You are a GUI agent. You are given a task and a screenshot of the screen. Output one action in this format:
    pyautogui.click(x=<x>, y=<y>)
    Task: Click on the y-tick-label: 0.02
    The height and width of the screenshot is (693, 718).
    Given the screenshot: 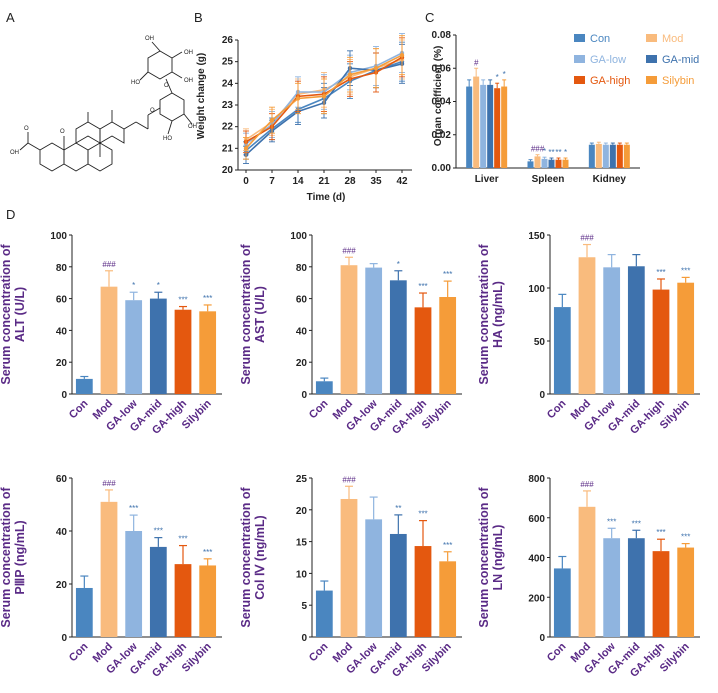 What is the action you would take?
    pyautogui.click(x=442, y=135)
    